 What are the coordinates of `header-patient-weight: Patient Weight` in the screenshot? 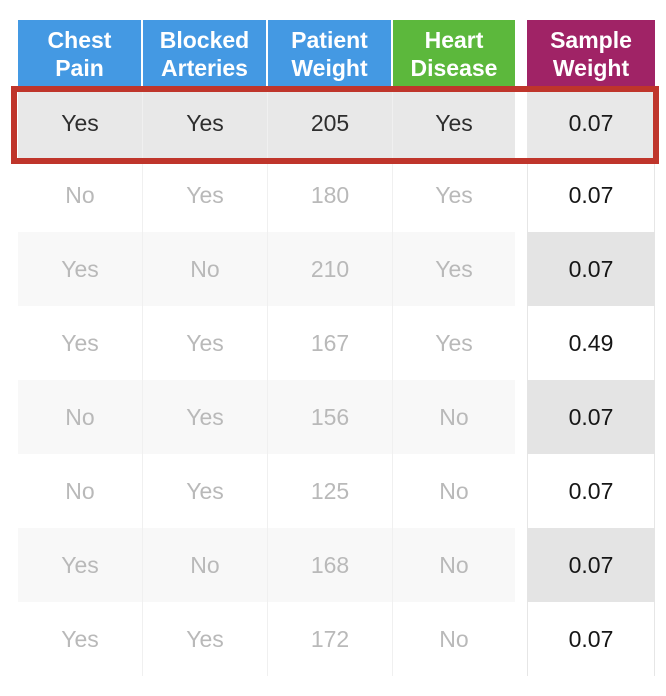 It's located at (330, 54).